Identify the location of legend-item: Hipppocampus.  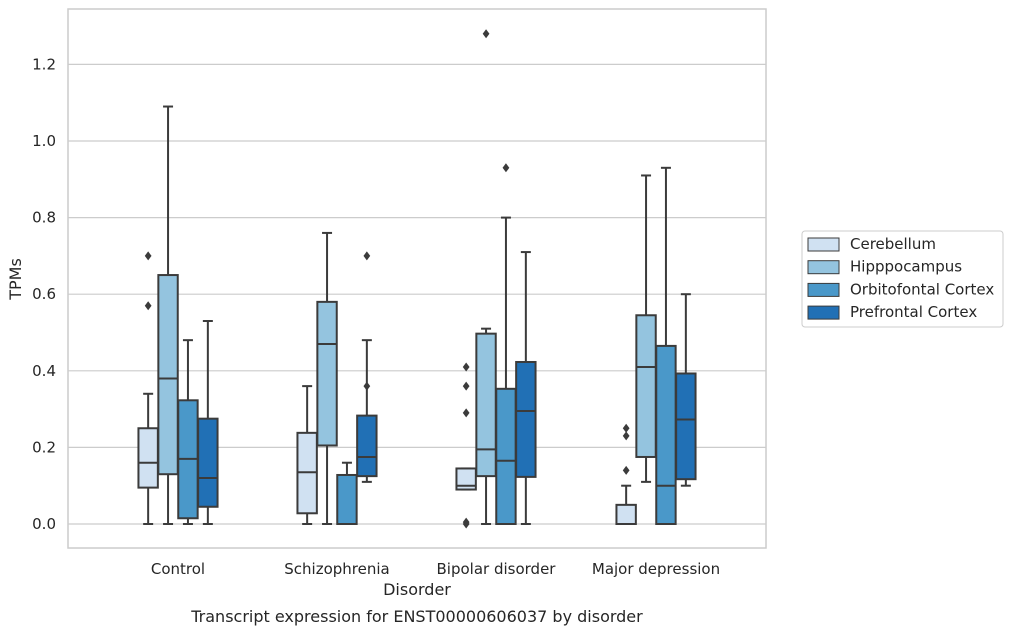
(884, 267).